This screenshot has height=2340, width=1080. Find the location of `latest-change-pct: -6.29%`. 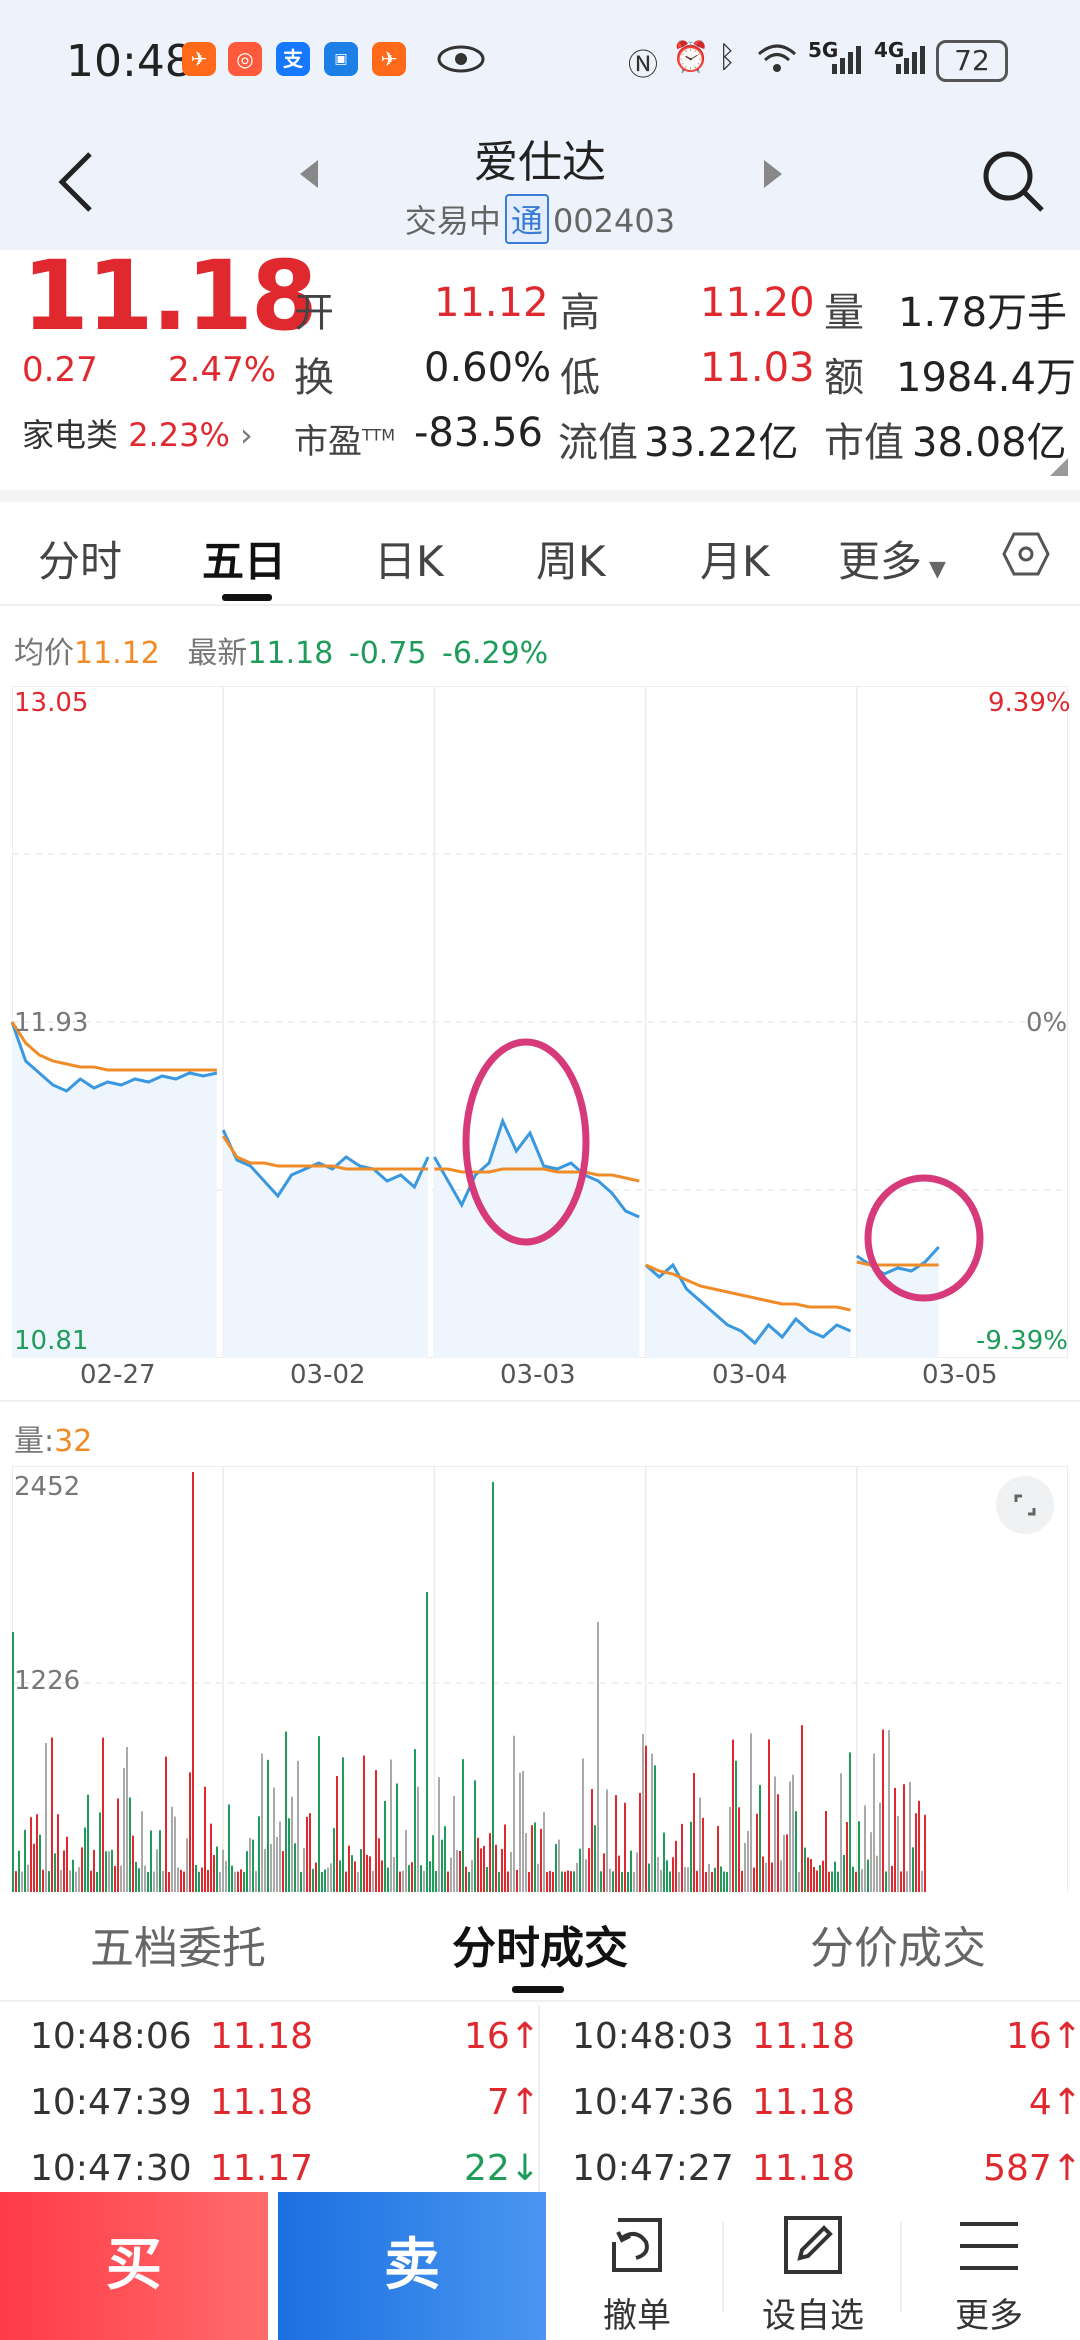

latest-change-pct: -6.29% is located at coordinates (495, 653).